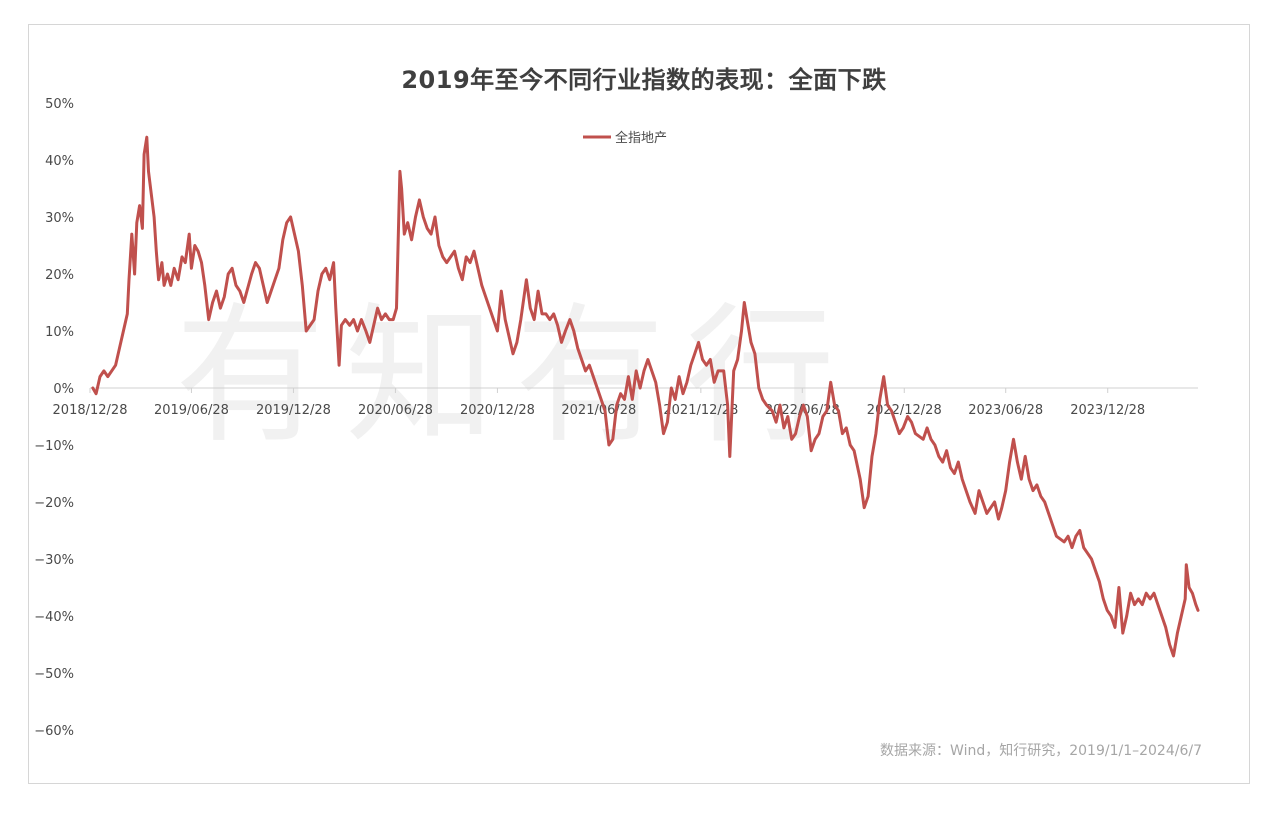 This screenshot has height=821, width=1280. What do you see at coordinates (54, 731) in the screenshot?
I see `y-tick-label: −60%` at bounding box center [54, 731].